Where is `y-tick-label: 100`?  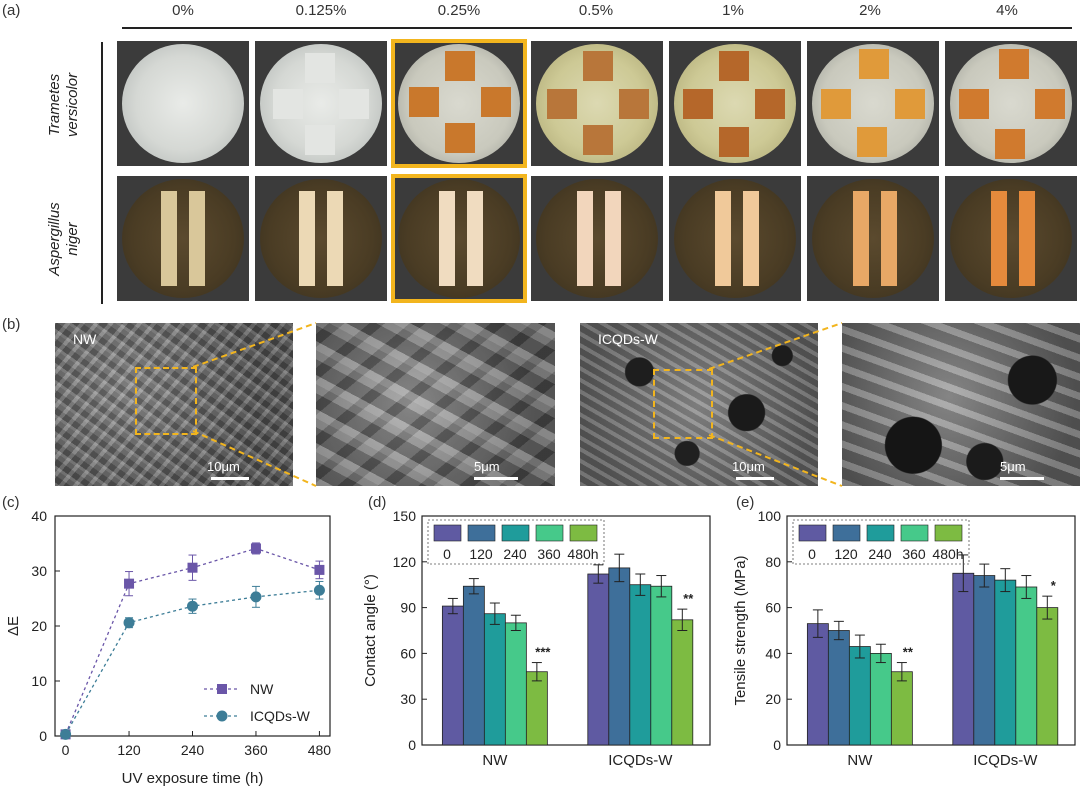 y-tick-label: 100 is located at coordinates (770, 516).